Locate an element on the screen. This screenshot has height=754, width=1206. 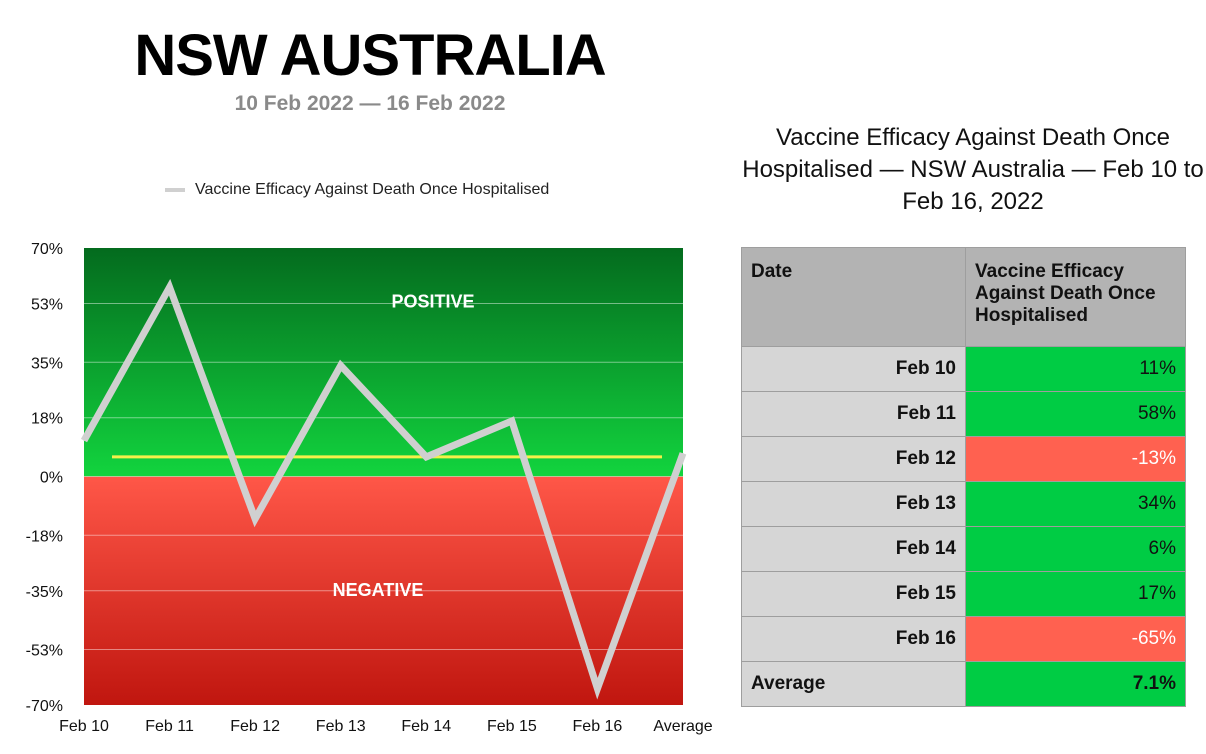
table-cell-efficacy: 11% is located at coordinates (1075, 369).